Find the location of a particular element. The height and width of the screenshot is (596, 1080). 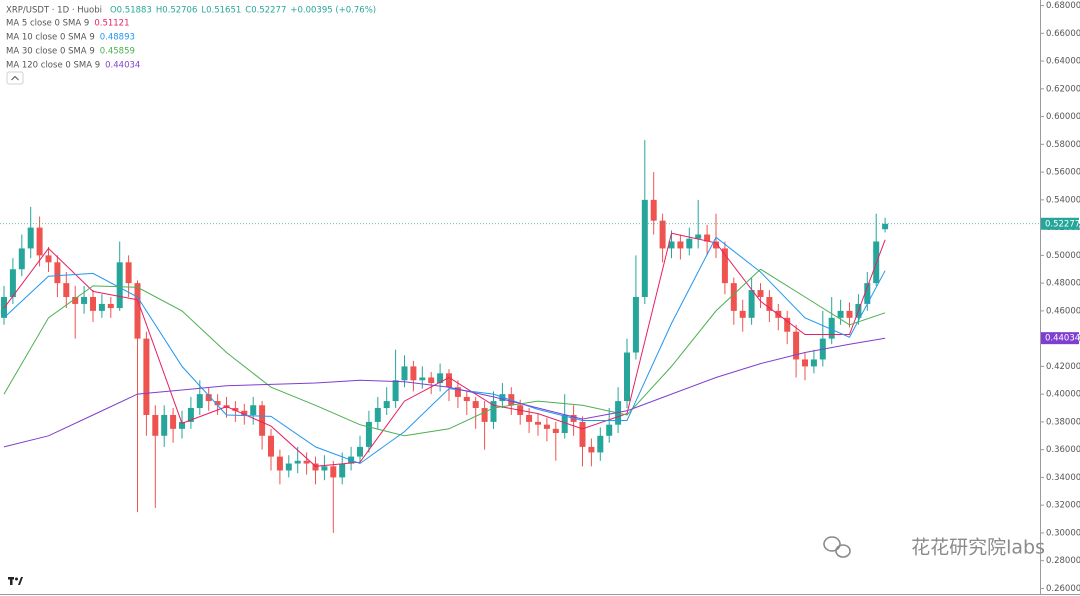

y-tick-label: 0.54000 is located at coordinates (1063, 200).